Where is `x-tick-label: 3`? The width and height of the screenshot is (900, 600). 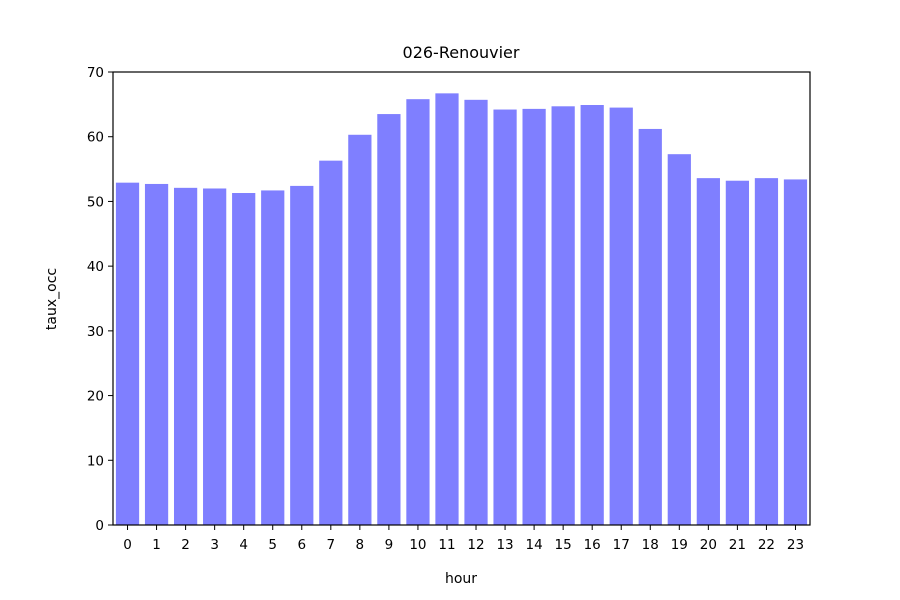 x-tick-label: 3 is located at coordinates (214, 545).